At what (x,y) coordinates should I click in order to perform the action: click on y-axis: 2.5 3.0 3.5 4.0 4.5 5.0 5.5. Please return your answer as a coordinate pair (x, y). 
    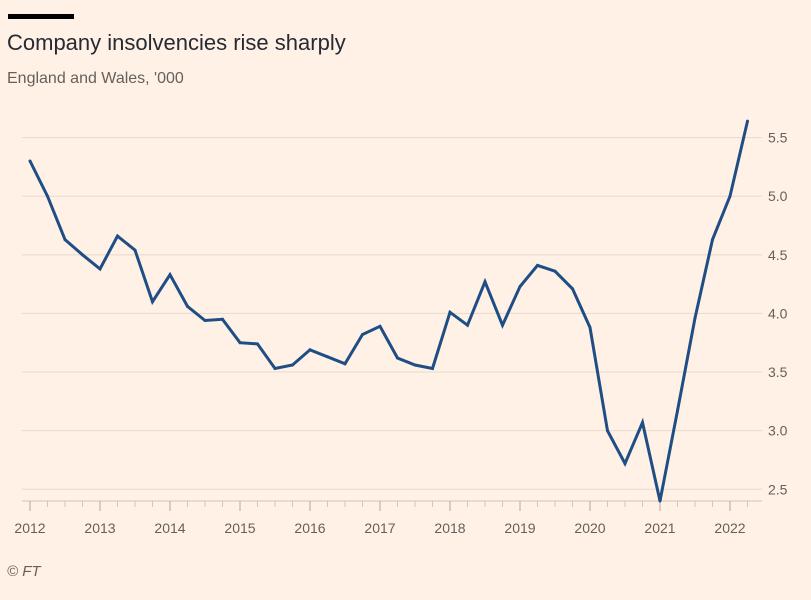
    Looking at the image, I should click on (778, 314).